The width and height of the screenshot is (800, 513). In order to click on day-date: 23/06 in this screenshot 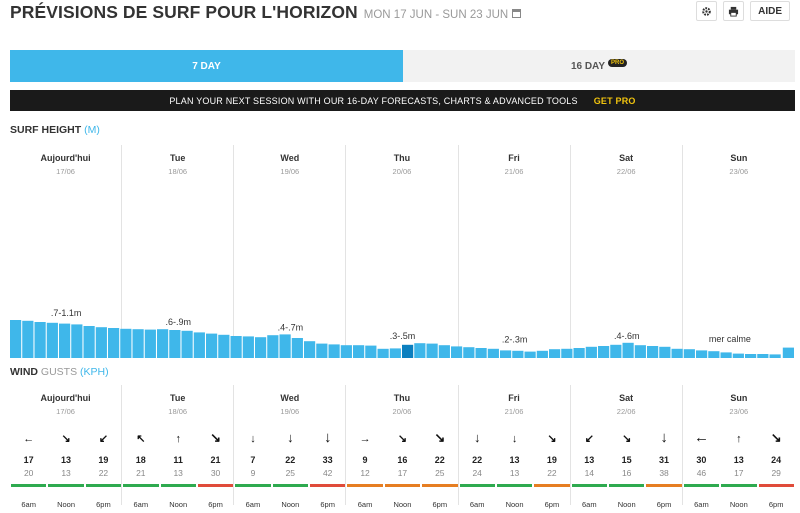, I will do `click(739, 411)`.